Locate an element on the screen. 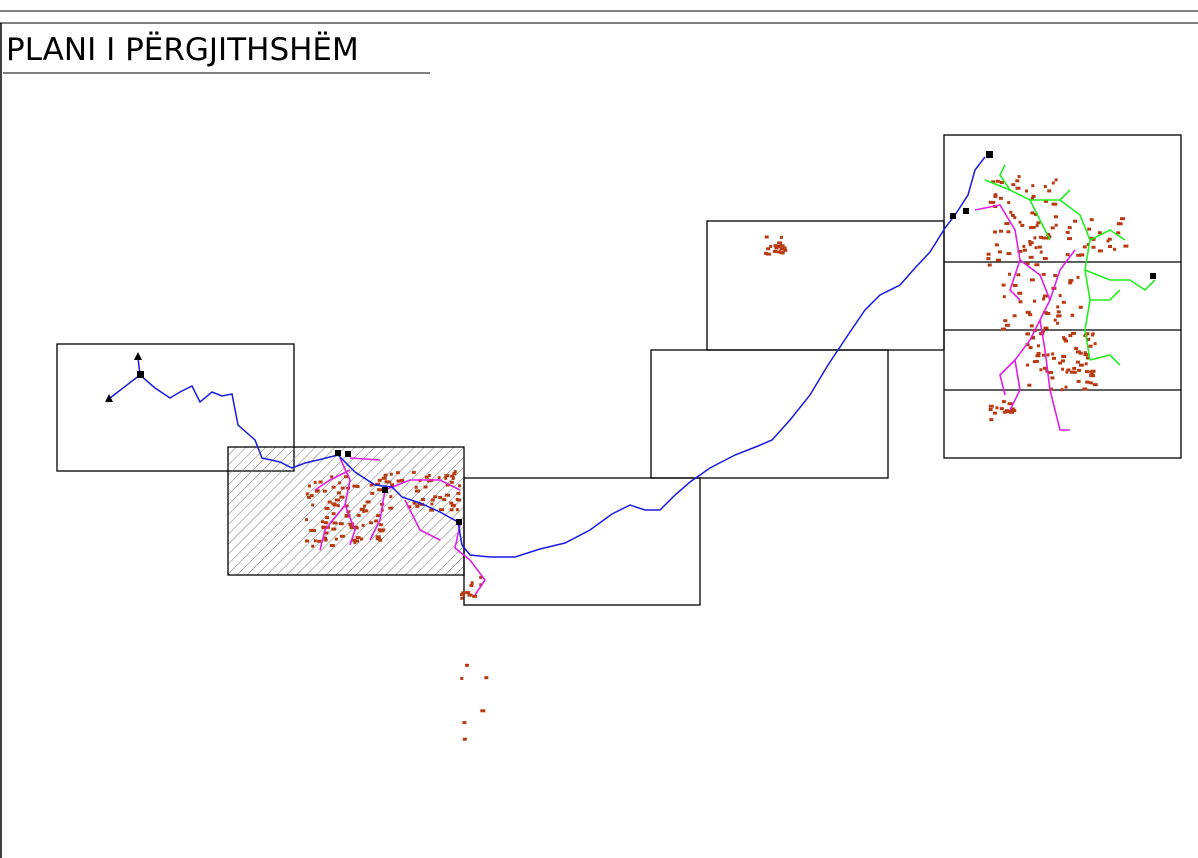 The height and width of the screenshot is (858, 1198). title: PLANI I PËRGJITHSHËM is located at coordinates (182, 50).